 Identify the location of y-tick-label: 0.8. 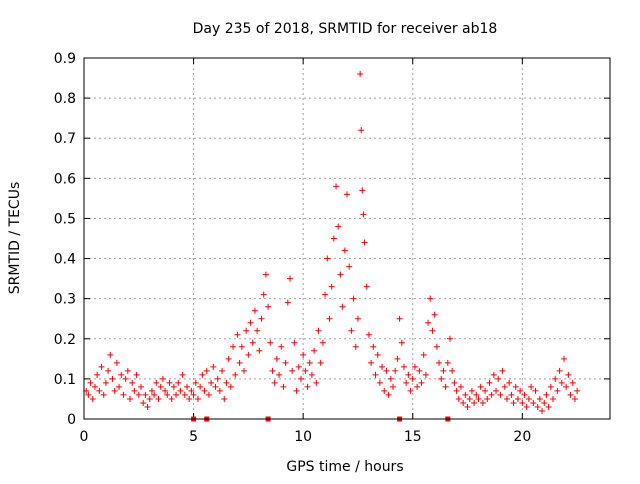
(65, 99).